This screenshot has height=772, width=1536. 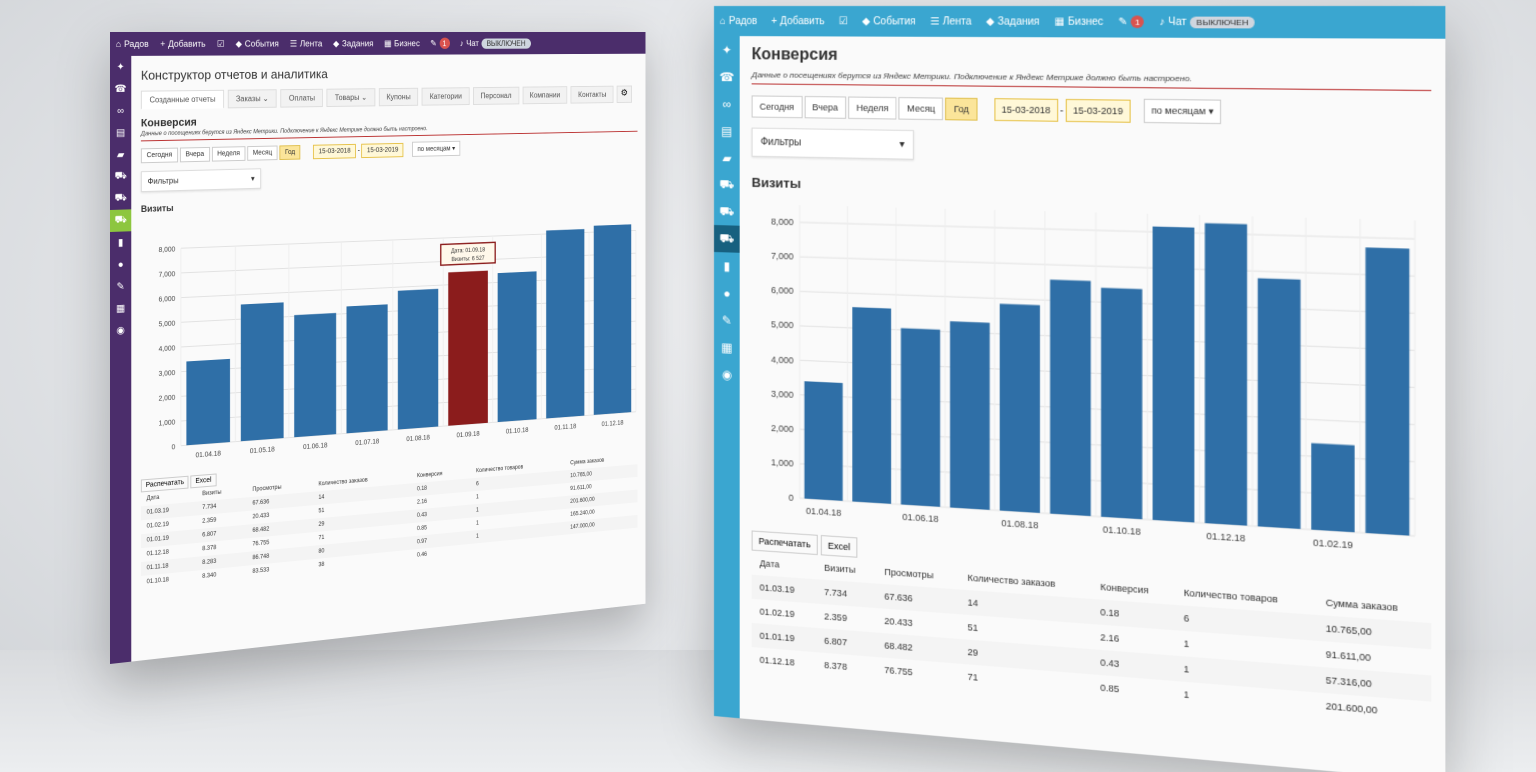 What do you see at coordinates (592, 95) in the screenshot?
I see `tab-contacts: Контакты` at bounding box center [592, 95].